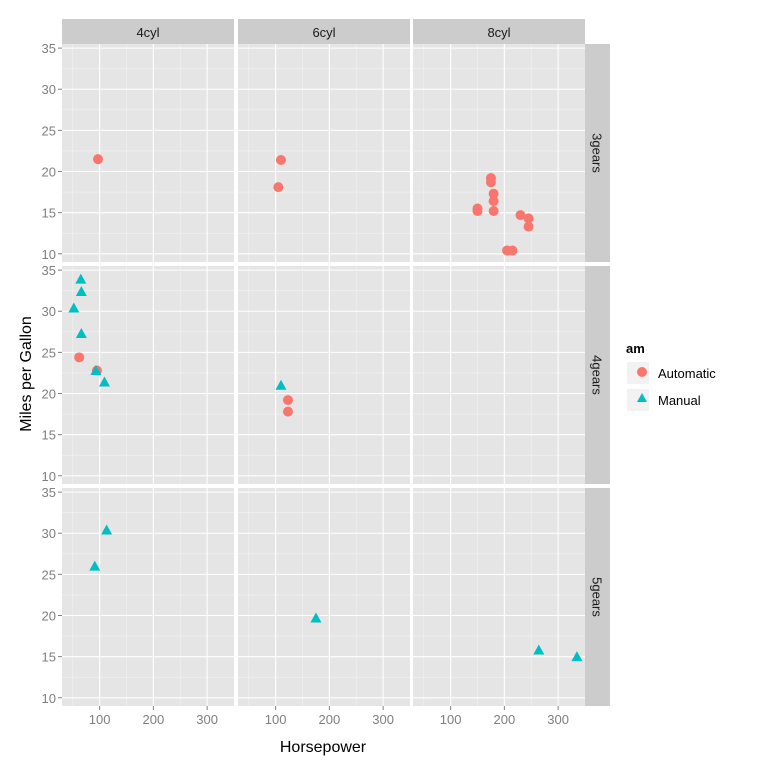  I want to click on facet-panel-6cyl-4gears, so click(324, 375).